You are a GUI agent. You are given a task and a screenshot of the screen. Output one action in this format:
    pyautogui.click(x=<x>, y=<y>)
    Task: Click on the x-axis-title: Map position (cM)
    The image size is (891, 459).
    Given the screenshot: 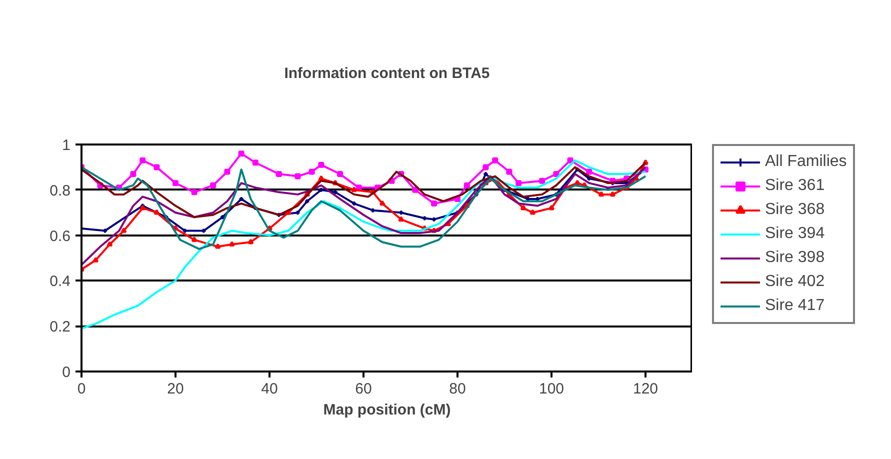 What is the action you would take?
    pyautogui.click(x=387, y=410)
    